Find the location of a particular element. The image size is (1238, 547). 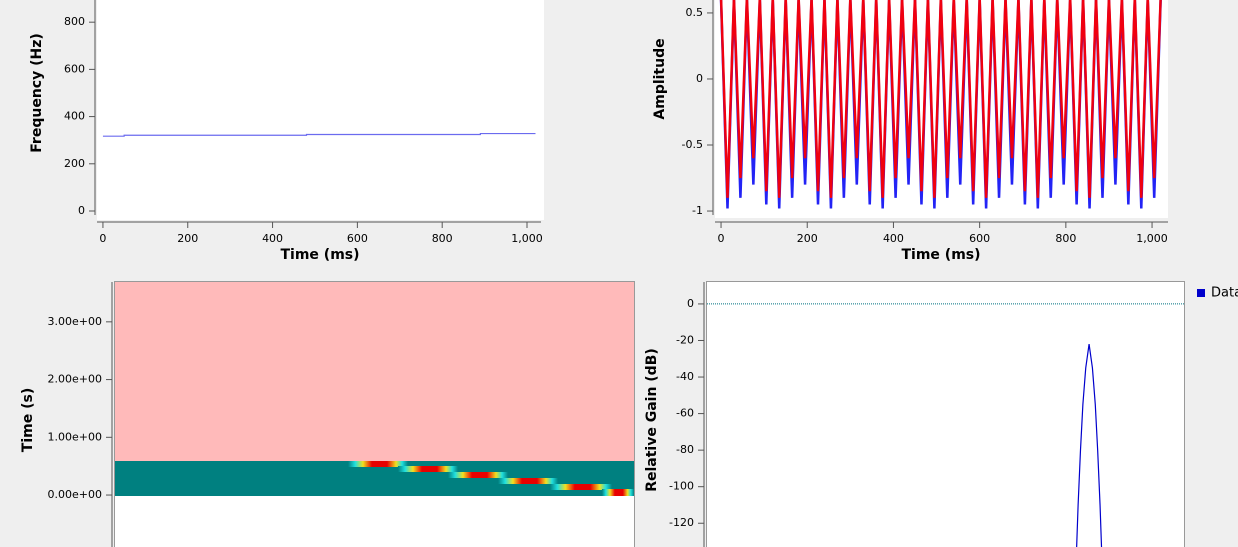

y-tick-label: -60 is located at coordinates (685, 413).